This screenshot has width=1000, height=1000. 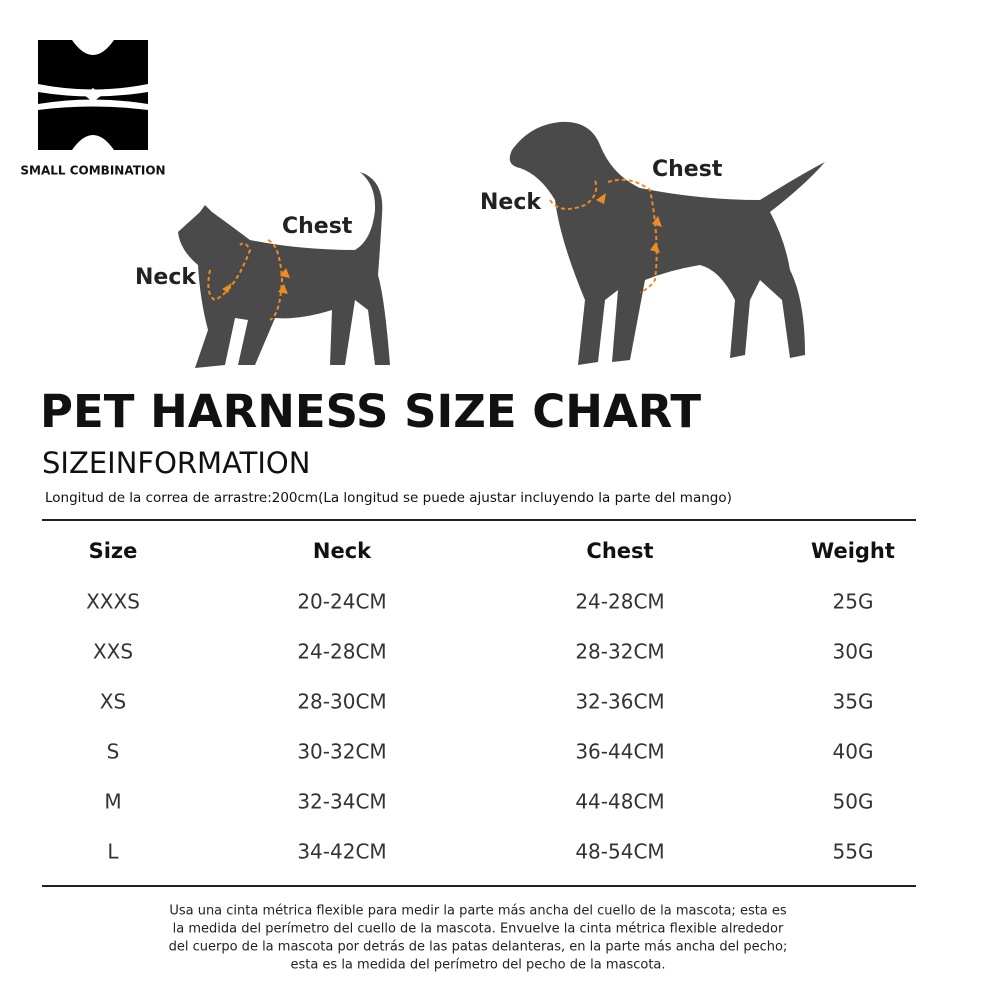 I want to click on logo-text: SMALL COMBINATION, so click(x=92, y=171).